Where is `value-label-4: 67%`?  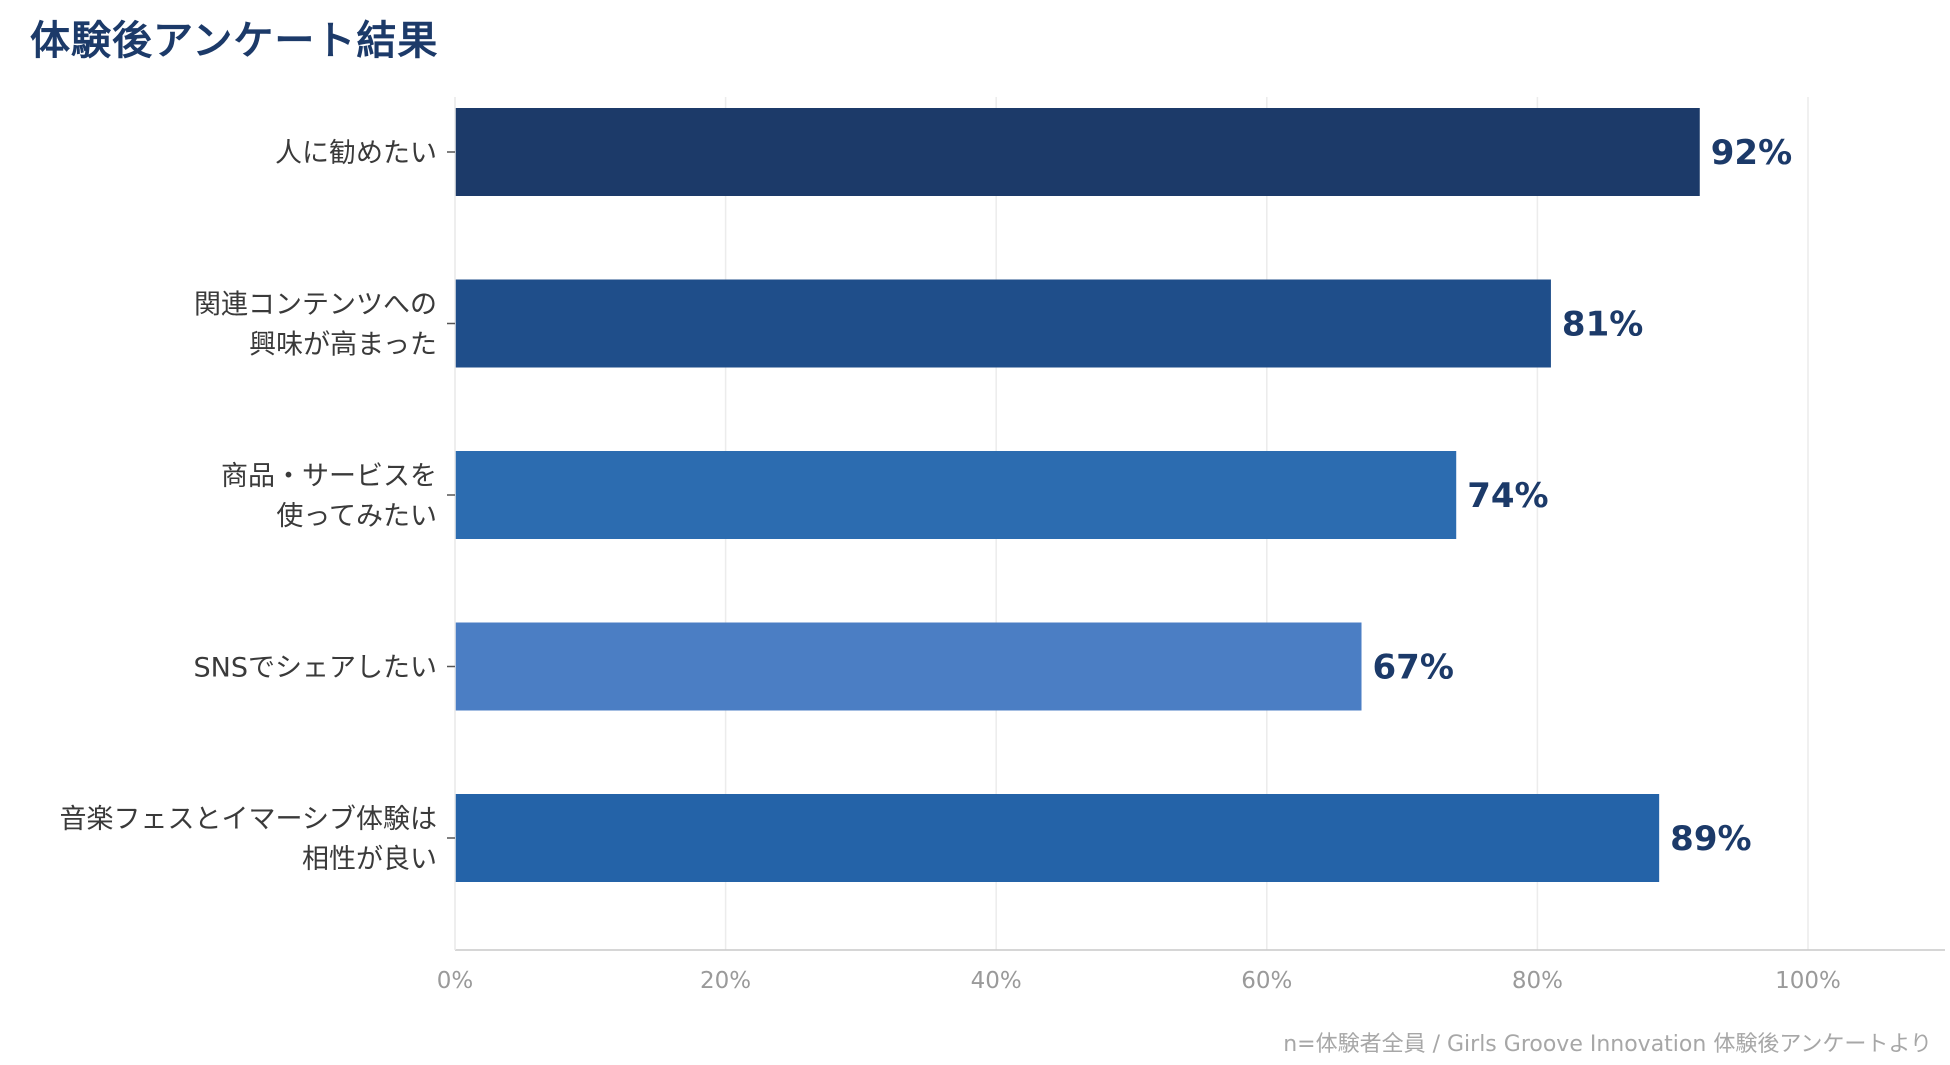 value-label-4: 67% is located at coordinates (1413, 668).